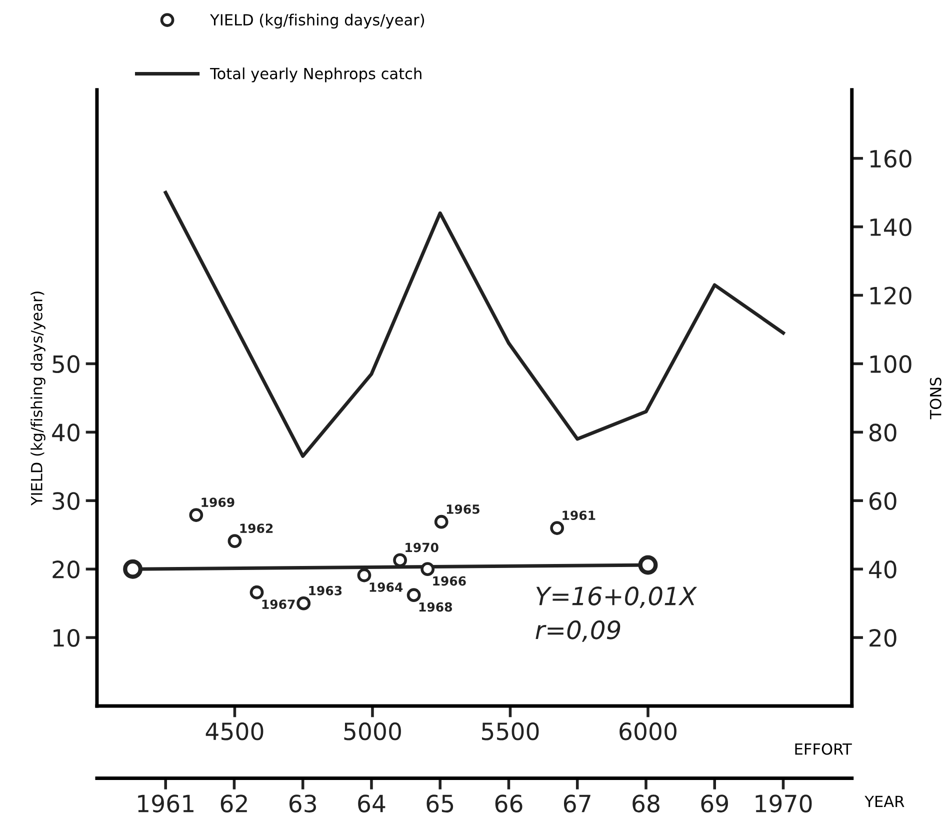 The height and width of the screenshot is (827, 946). What do you see at coordinates (882, 569) in the screenshot?
I see `y2-tick-label: 40` at bounding box center [882, 569].